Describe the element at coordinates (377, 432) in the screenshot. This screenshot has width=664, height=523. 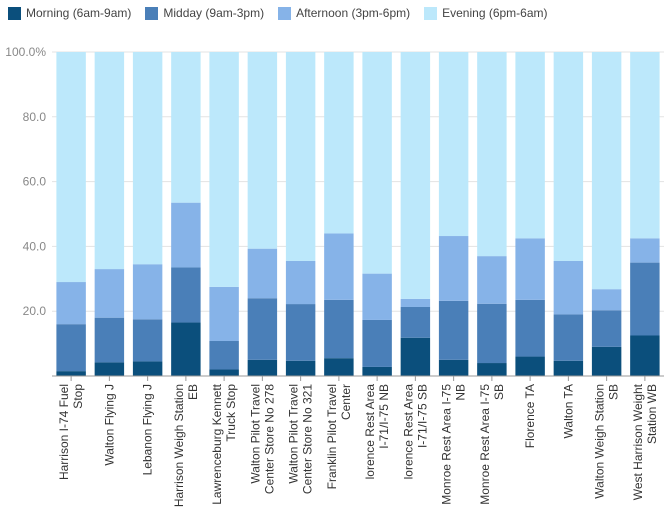
I see `x-tick-label: lorence Rest AreaI-71/I-75 NB` at that location.